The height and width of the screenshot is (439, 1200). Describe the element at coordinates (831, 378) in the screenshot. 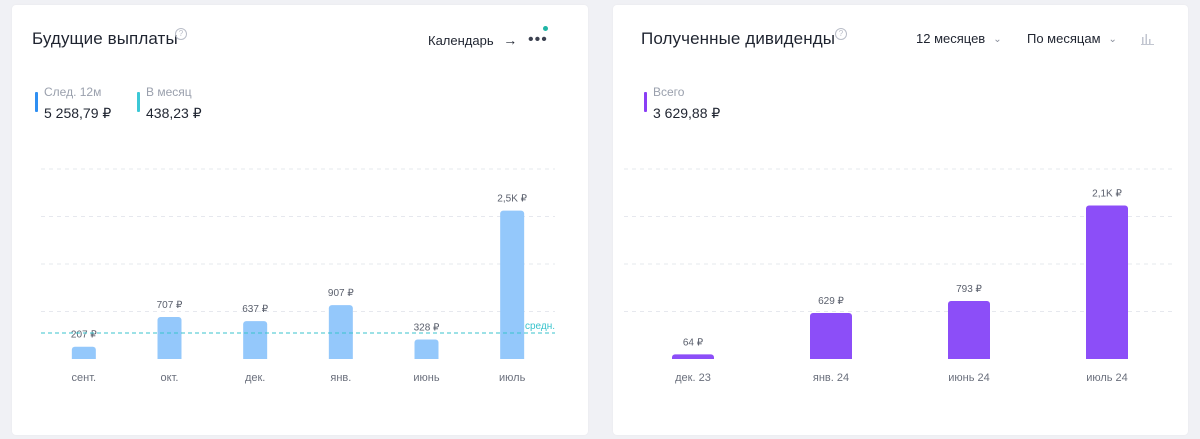

I see `x-tick-label: янв. 24` at that location.